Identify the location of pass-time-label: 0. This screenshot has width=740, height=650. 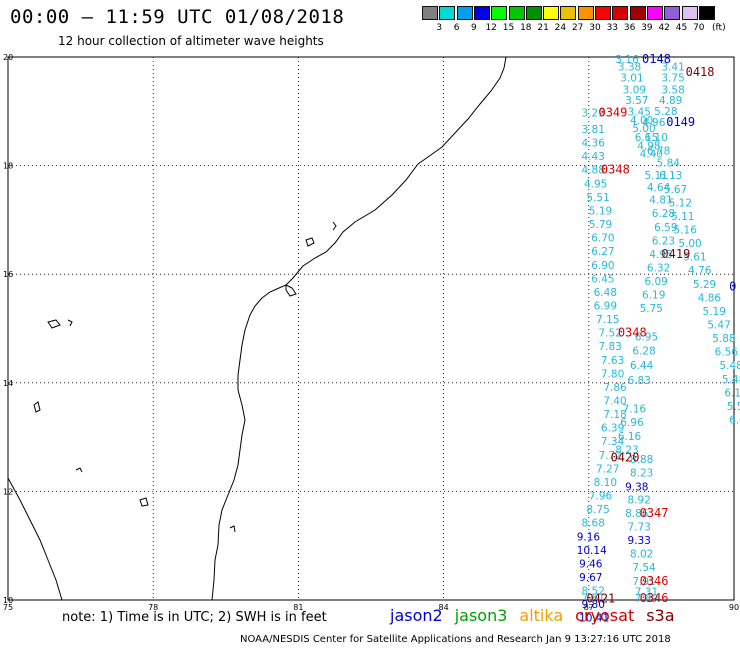
(732, 286).